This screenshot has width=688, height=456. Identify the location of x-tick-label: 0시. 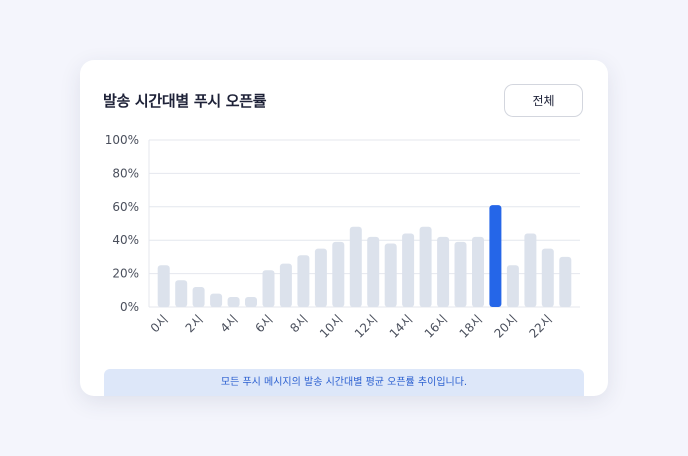
(159, 323).